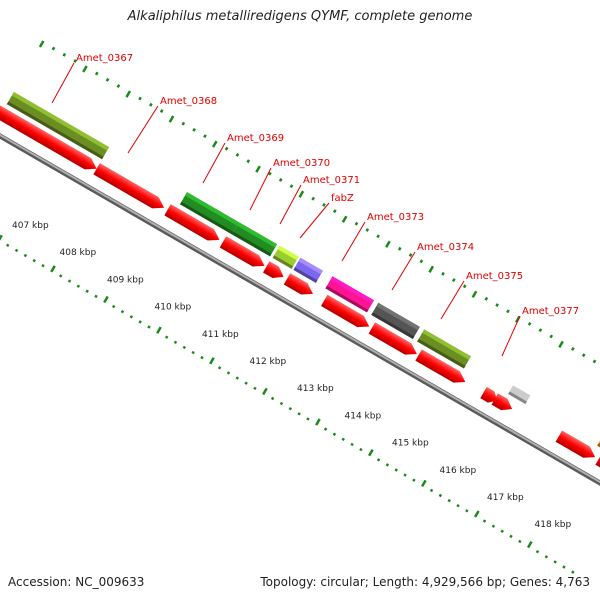 The width and height of the screenshot is (600, 600). Describe the element at coordinates (363, 416) in the screenshot. I see `scale-label: 414 kbp` at that location.